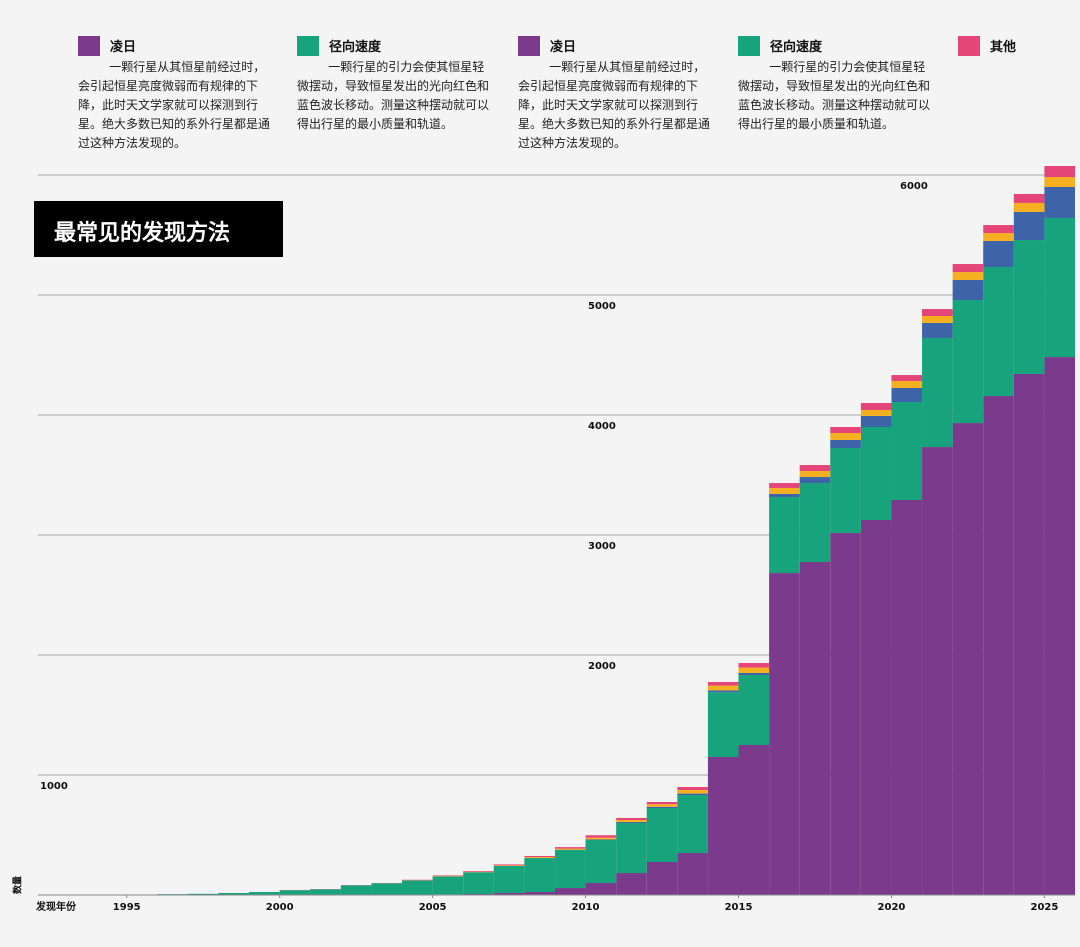 The image size is (1080, 947). Describe the element at coordinates (56, 906) in the screenshot. I see `x-axis-label: 发现年份` at that location.